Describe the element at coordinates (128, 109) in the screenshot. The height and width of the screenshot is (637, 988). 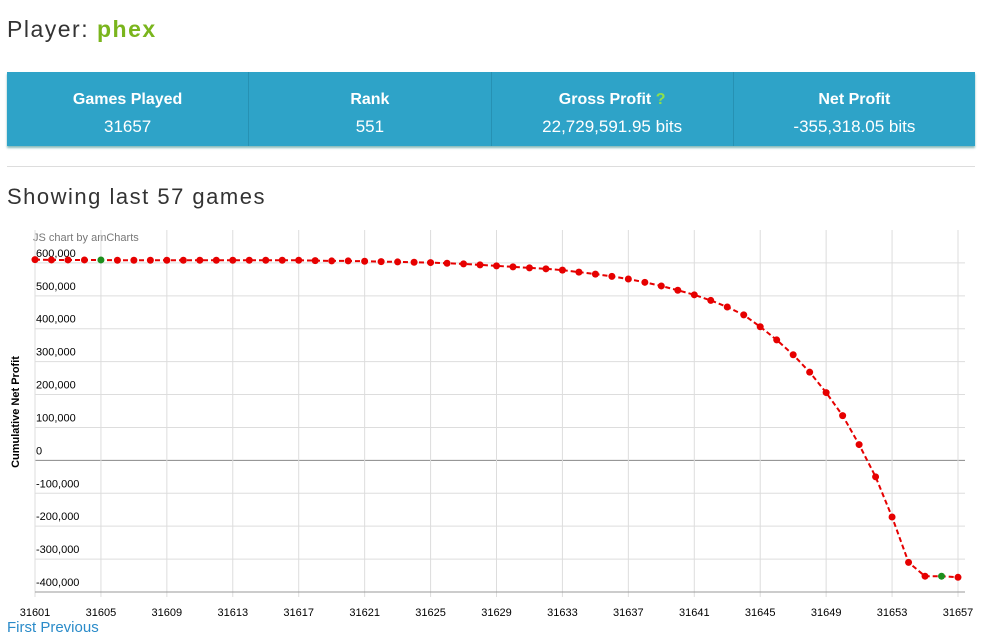
I see `stat-cell: Games Played 31657` at that location.